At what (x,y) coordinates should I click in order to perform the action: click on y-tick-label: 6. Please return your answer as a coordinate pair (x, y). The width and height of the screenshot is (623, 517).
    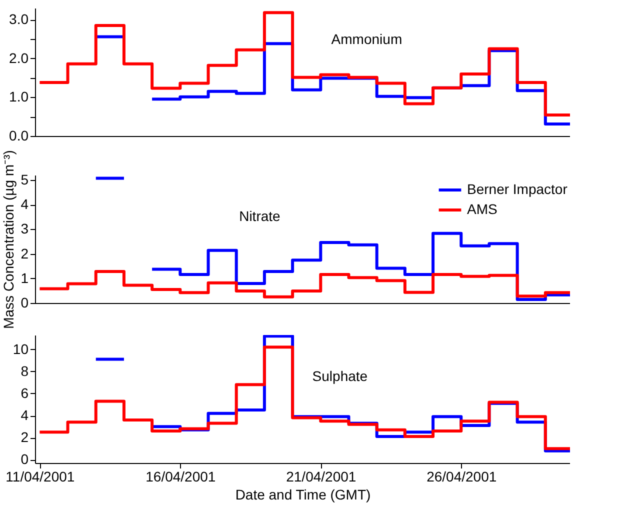
    Looking at the image, I should click on (24, 392).